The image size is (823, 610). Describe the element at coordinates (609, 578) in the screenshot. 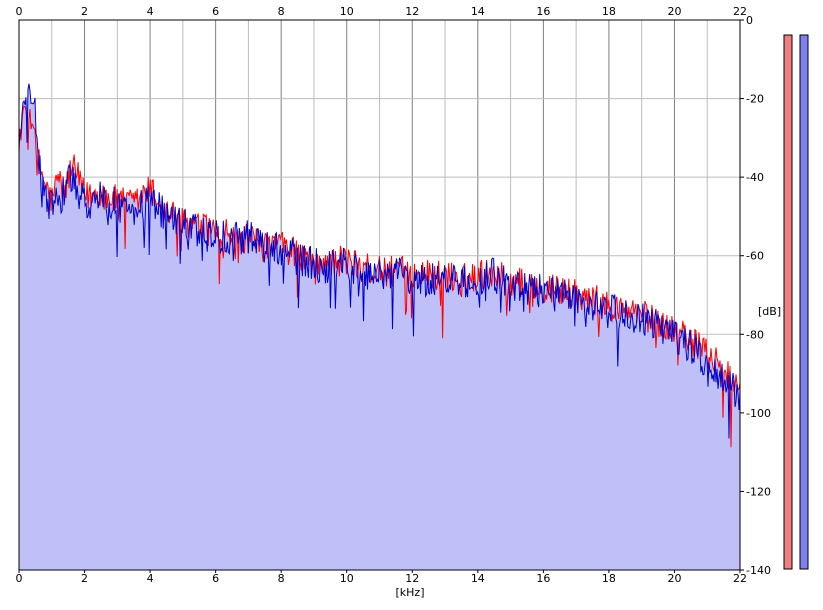

I see `x-tick-label: 18` at that location.